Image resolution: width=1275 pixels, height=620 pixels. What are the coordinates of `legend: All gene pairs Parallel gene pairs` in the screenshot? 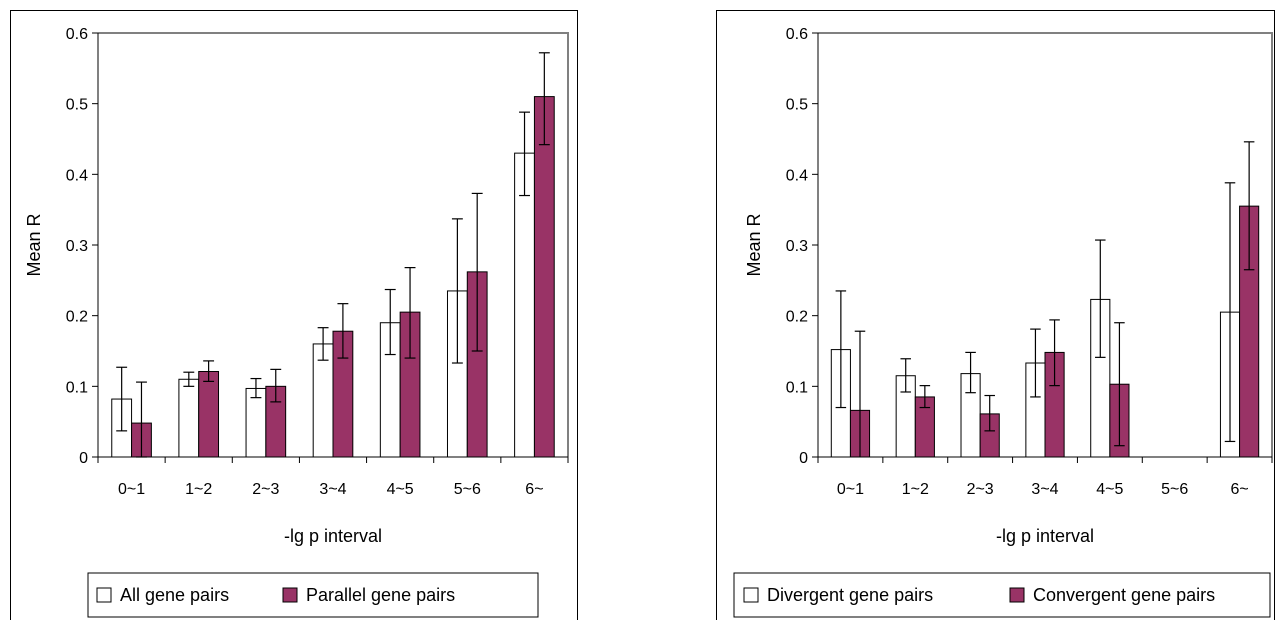 It's located at (313, 595).